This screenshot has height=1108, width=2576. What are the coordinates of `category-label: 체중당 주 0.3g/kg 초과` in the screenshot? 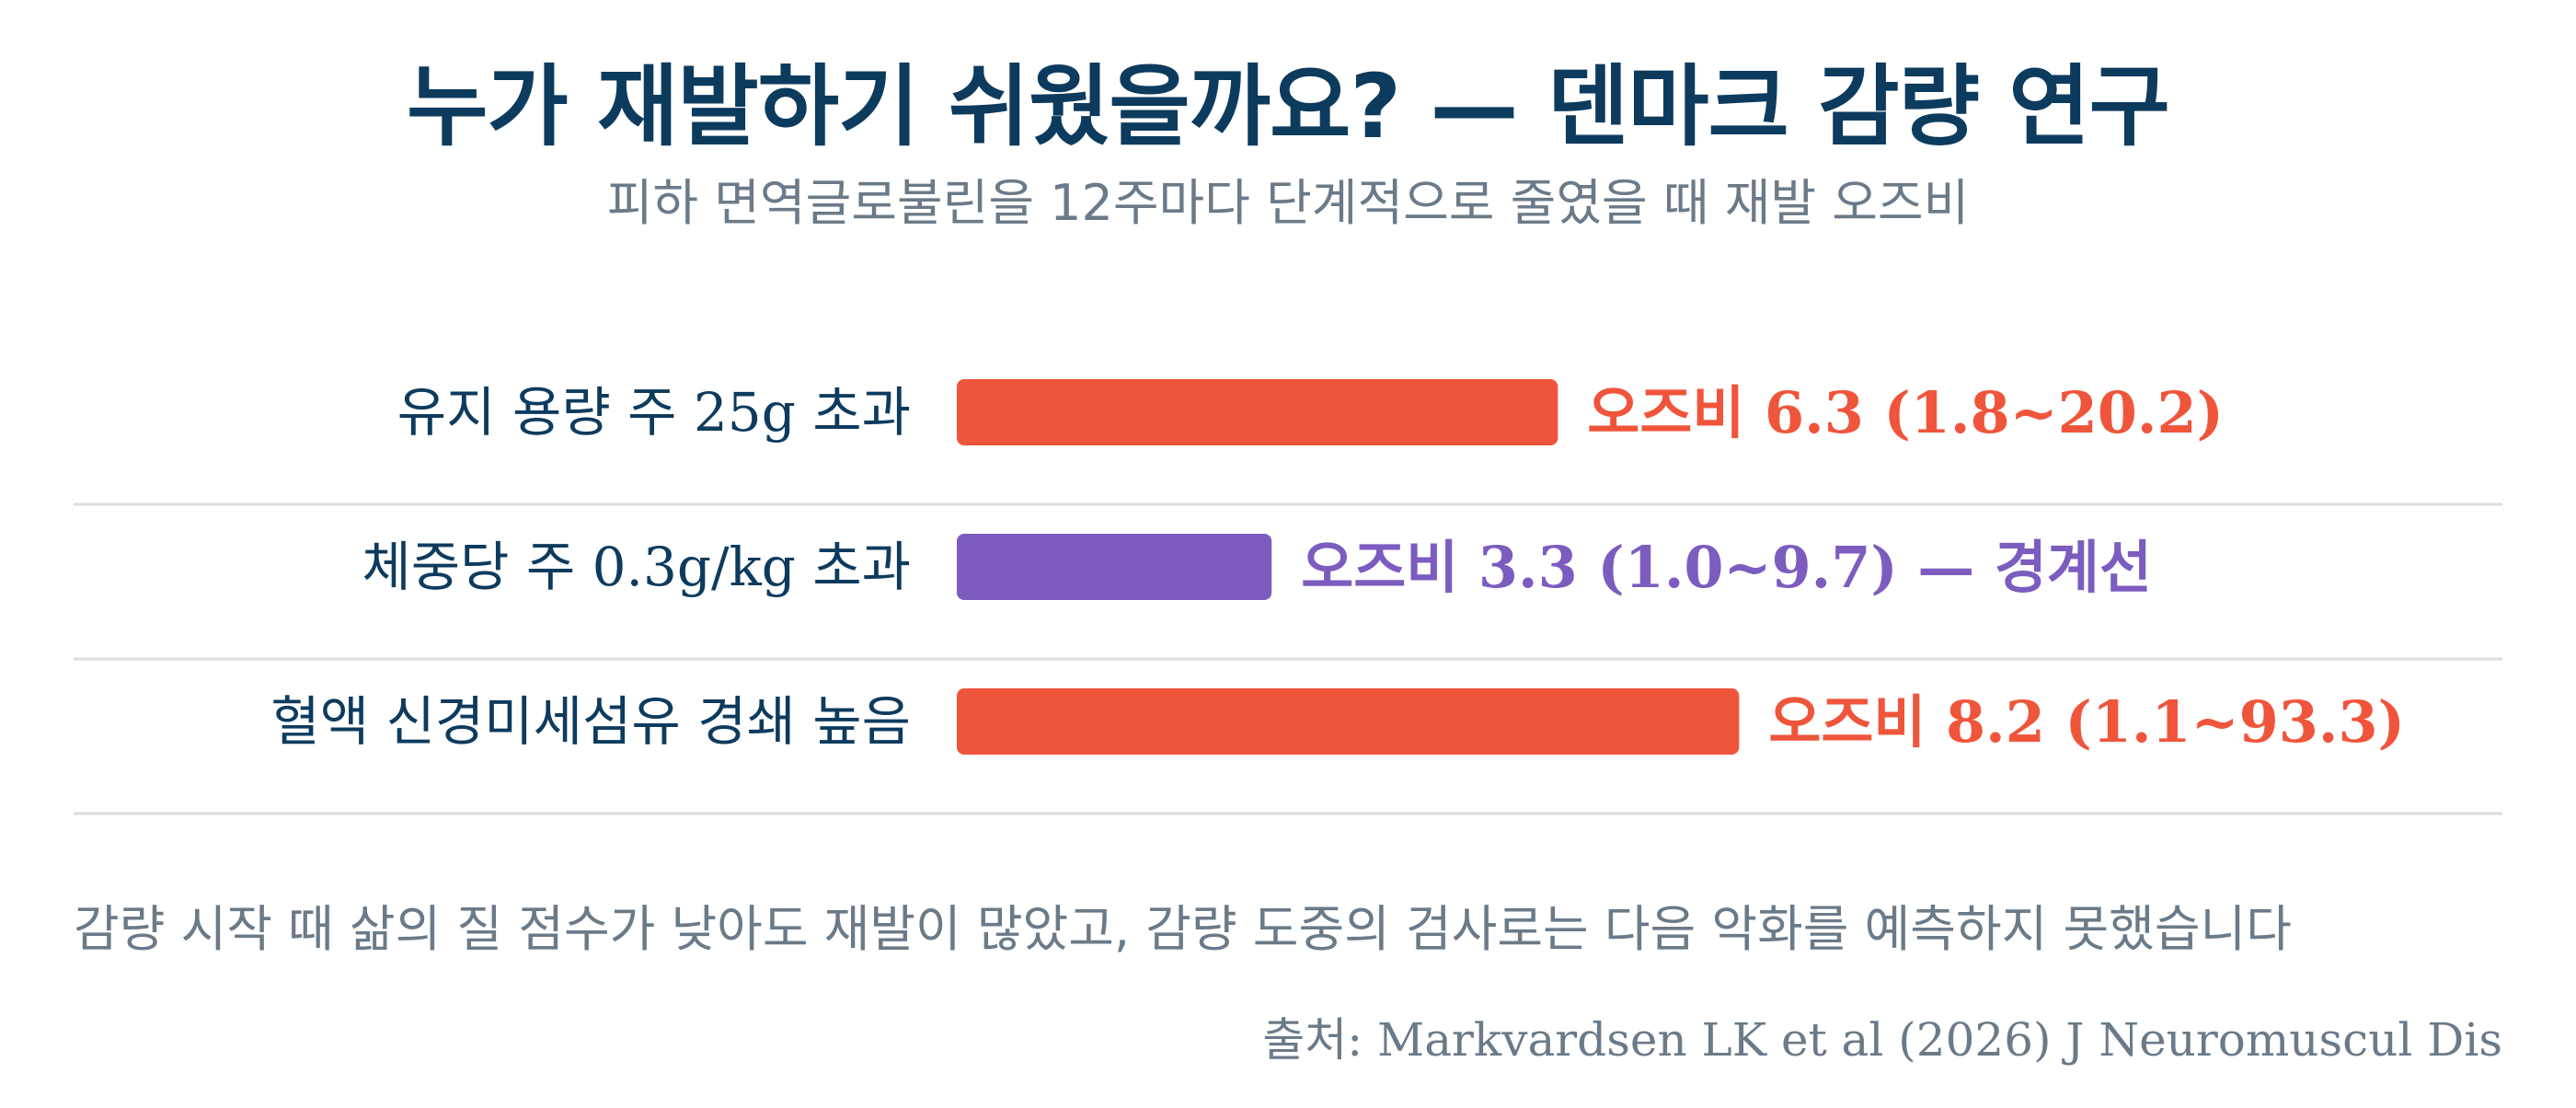 It's located at (636, 567).